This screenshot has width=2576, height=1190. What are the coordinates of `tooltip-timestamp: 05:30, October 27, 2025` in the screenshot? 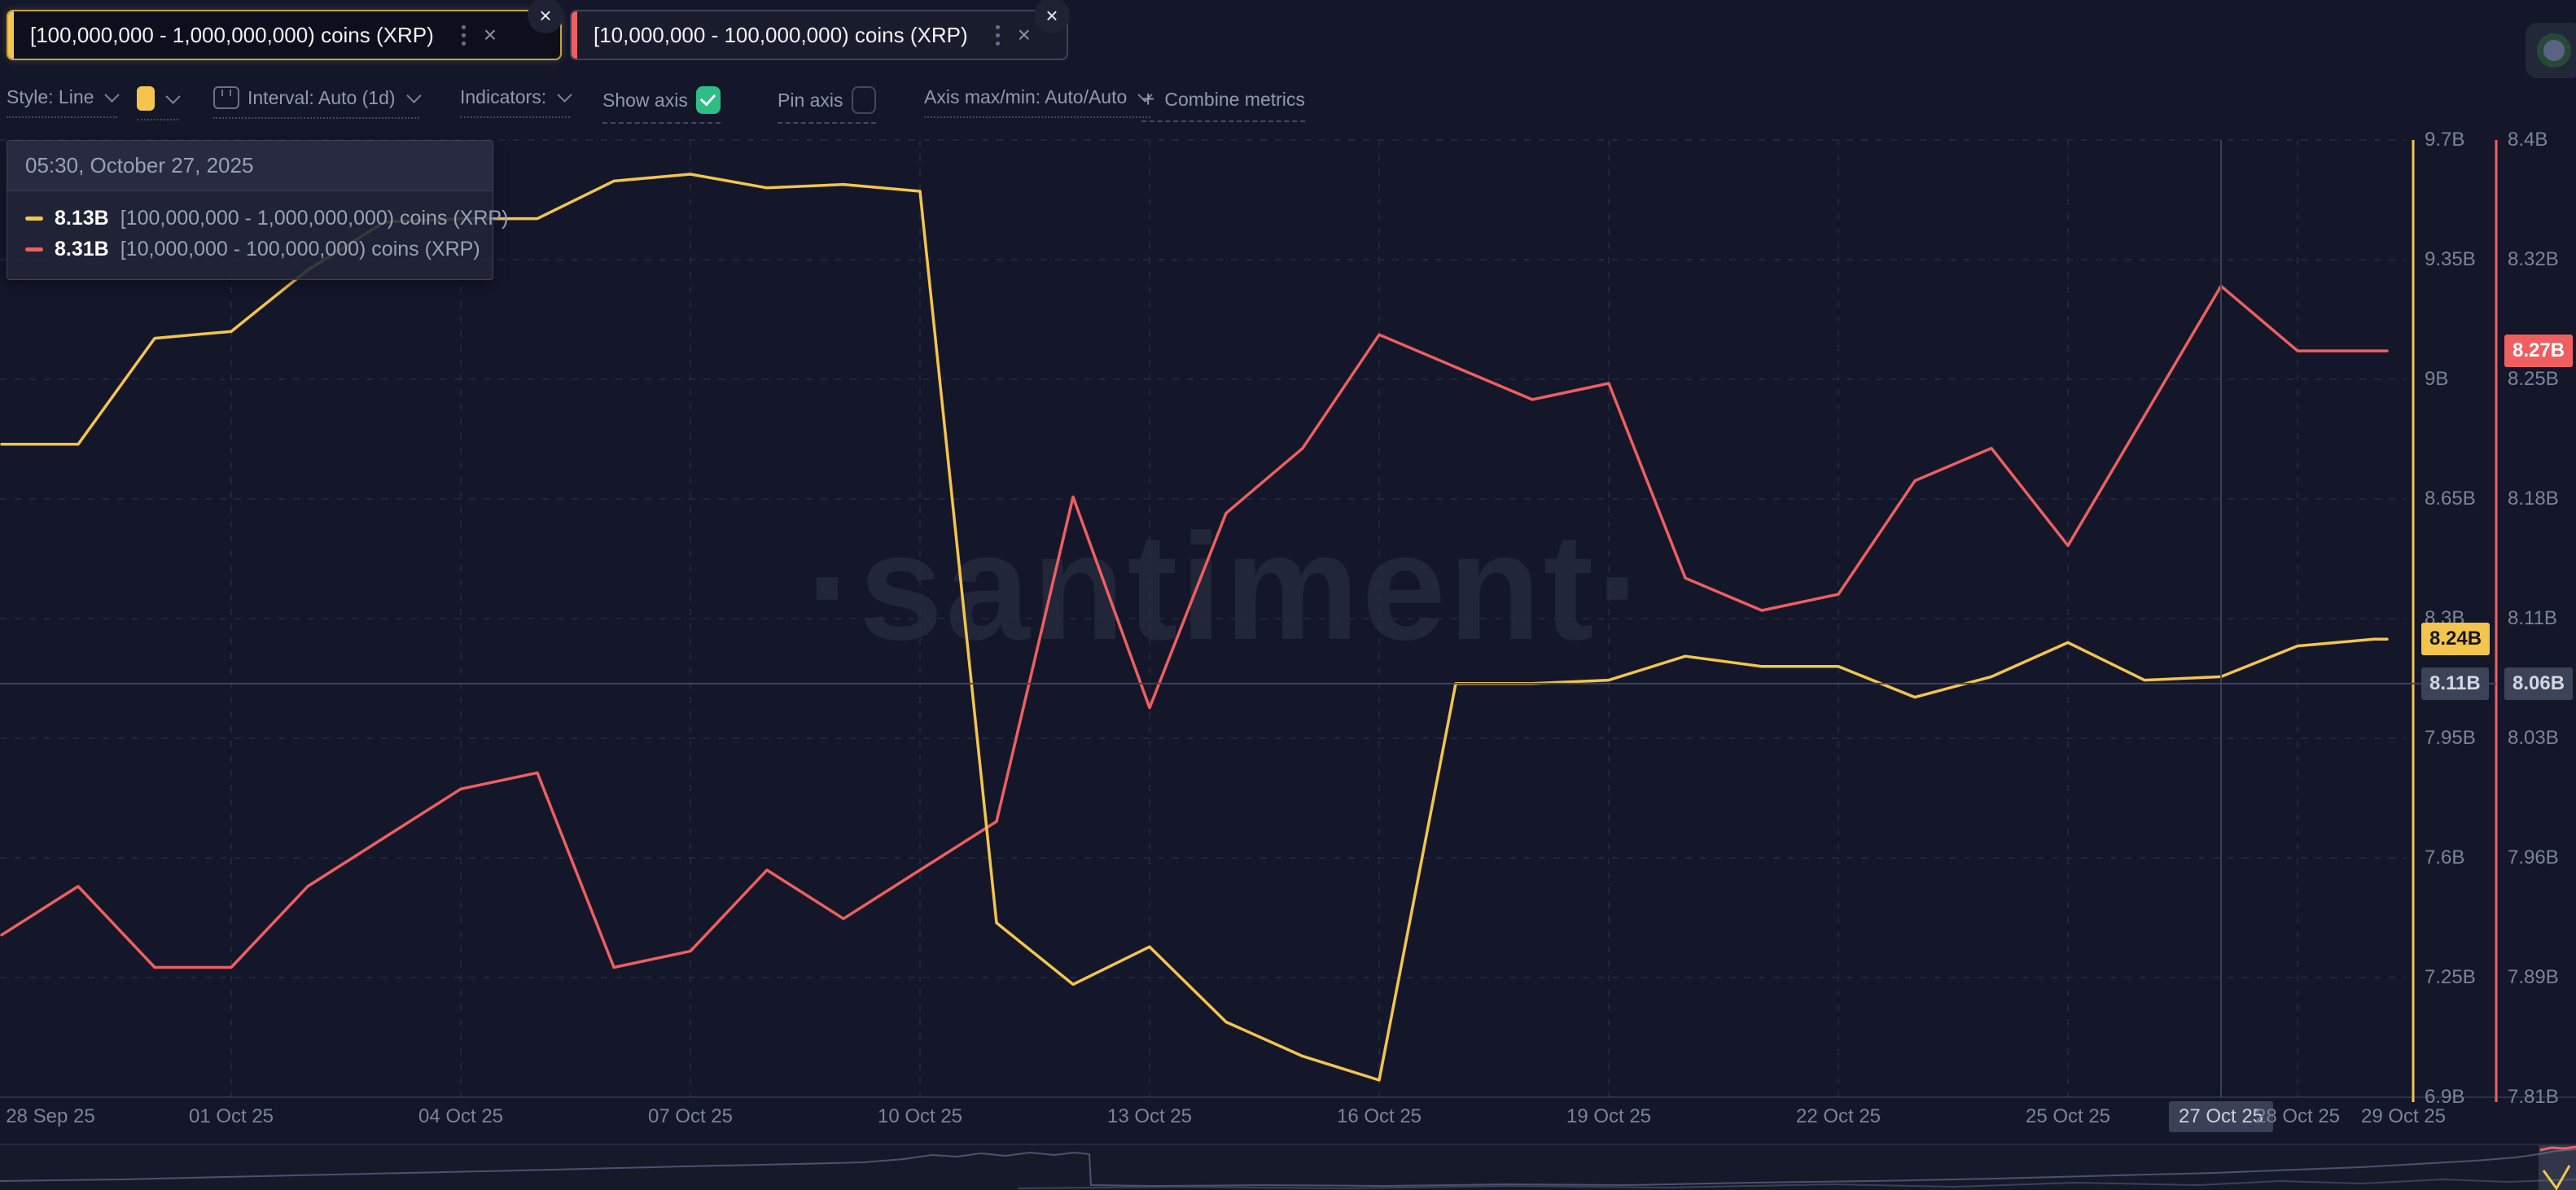 It's located at (250, 166).